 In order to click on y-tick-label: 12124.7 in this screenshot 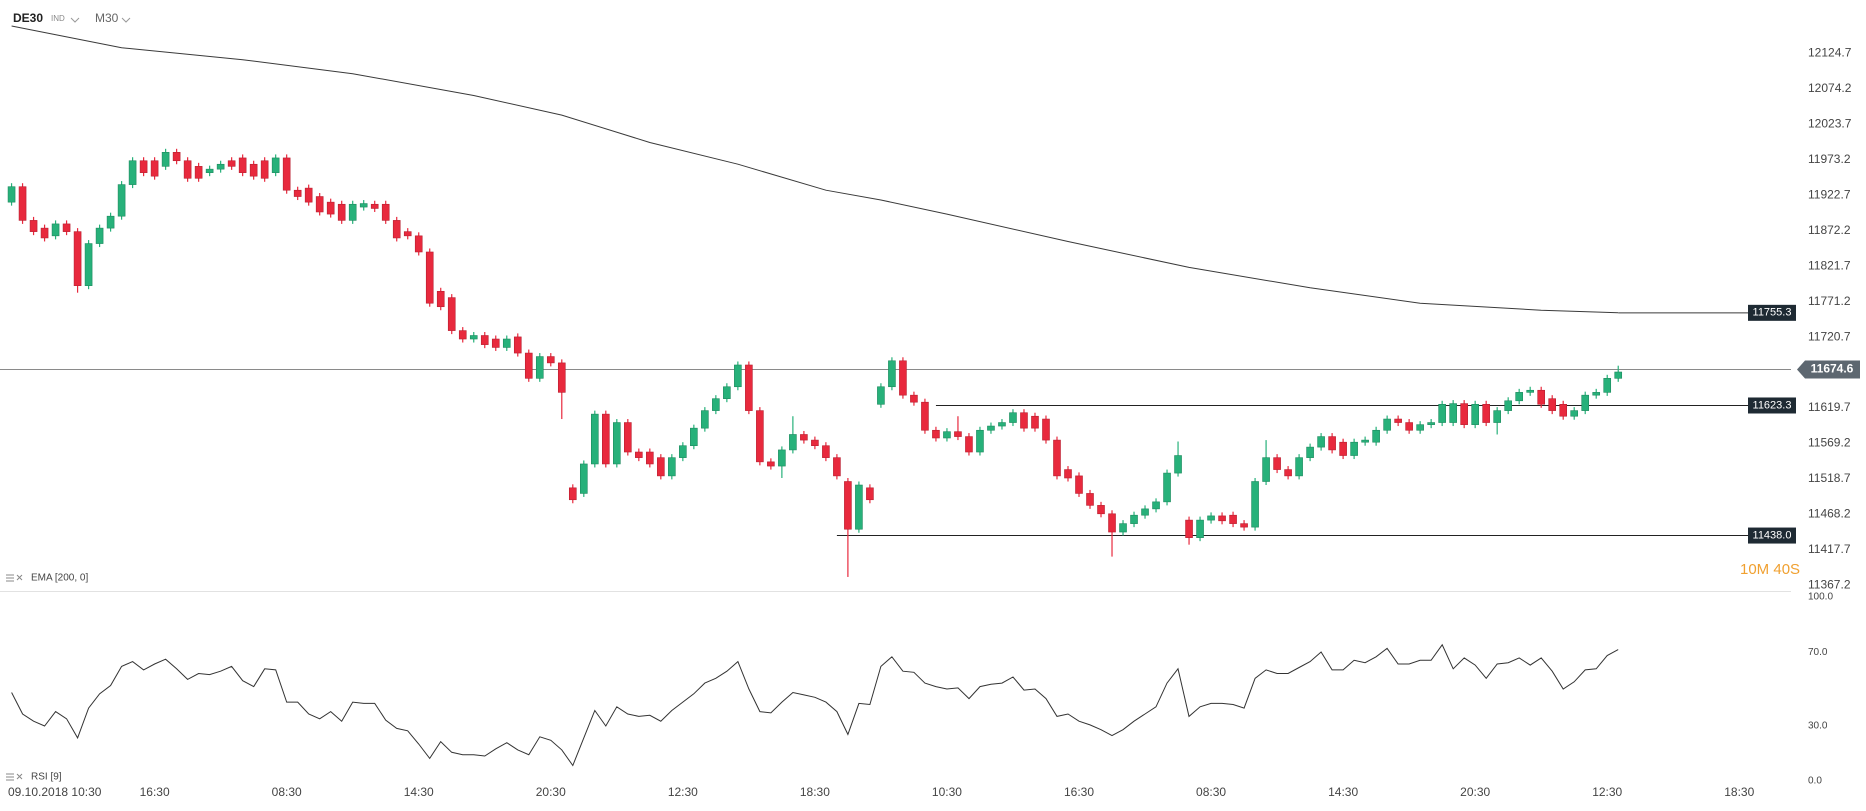, I will do `click(1830, 53)`.